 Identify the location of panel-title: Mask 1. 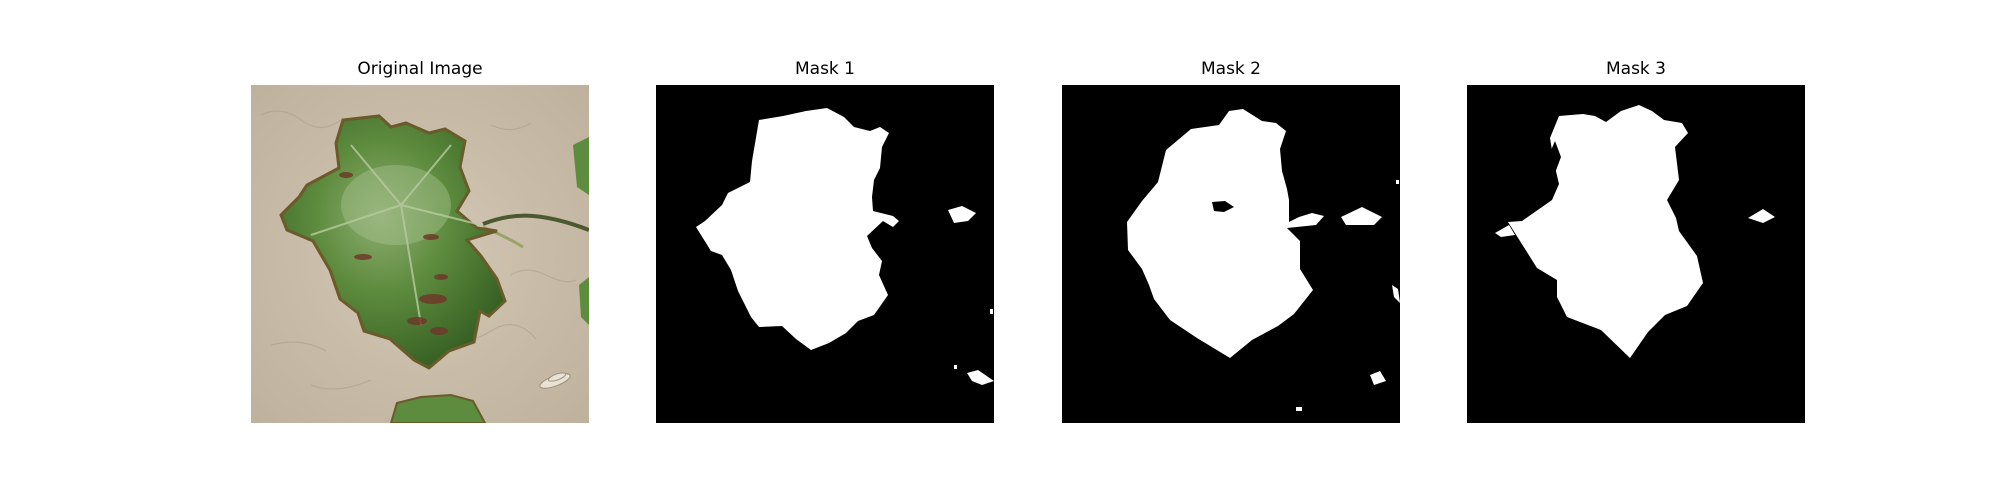
(824, 69).